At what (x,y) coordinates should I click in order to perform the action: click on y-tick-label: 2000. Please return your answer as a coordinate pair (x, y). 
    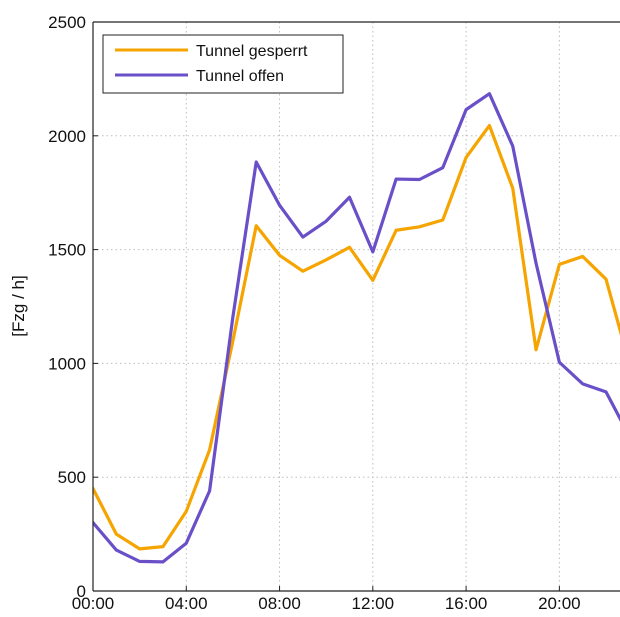
    Looking at the image, I should click on (67, 136).